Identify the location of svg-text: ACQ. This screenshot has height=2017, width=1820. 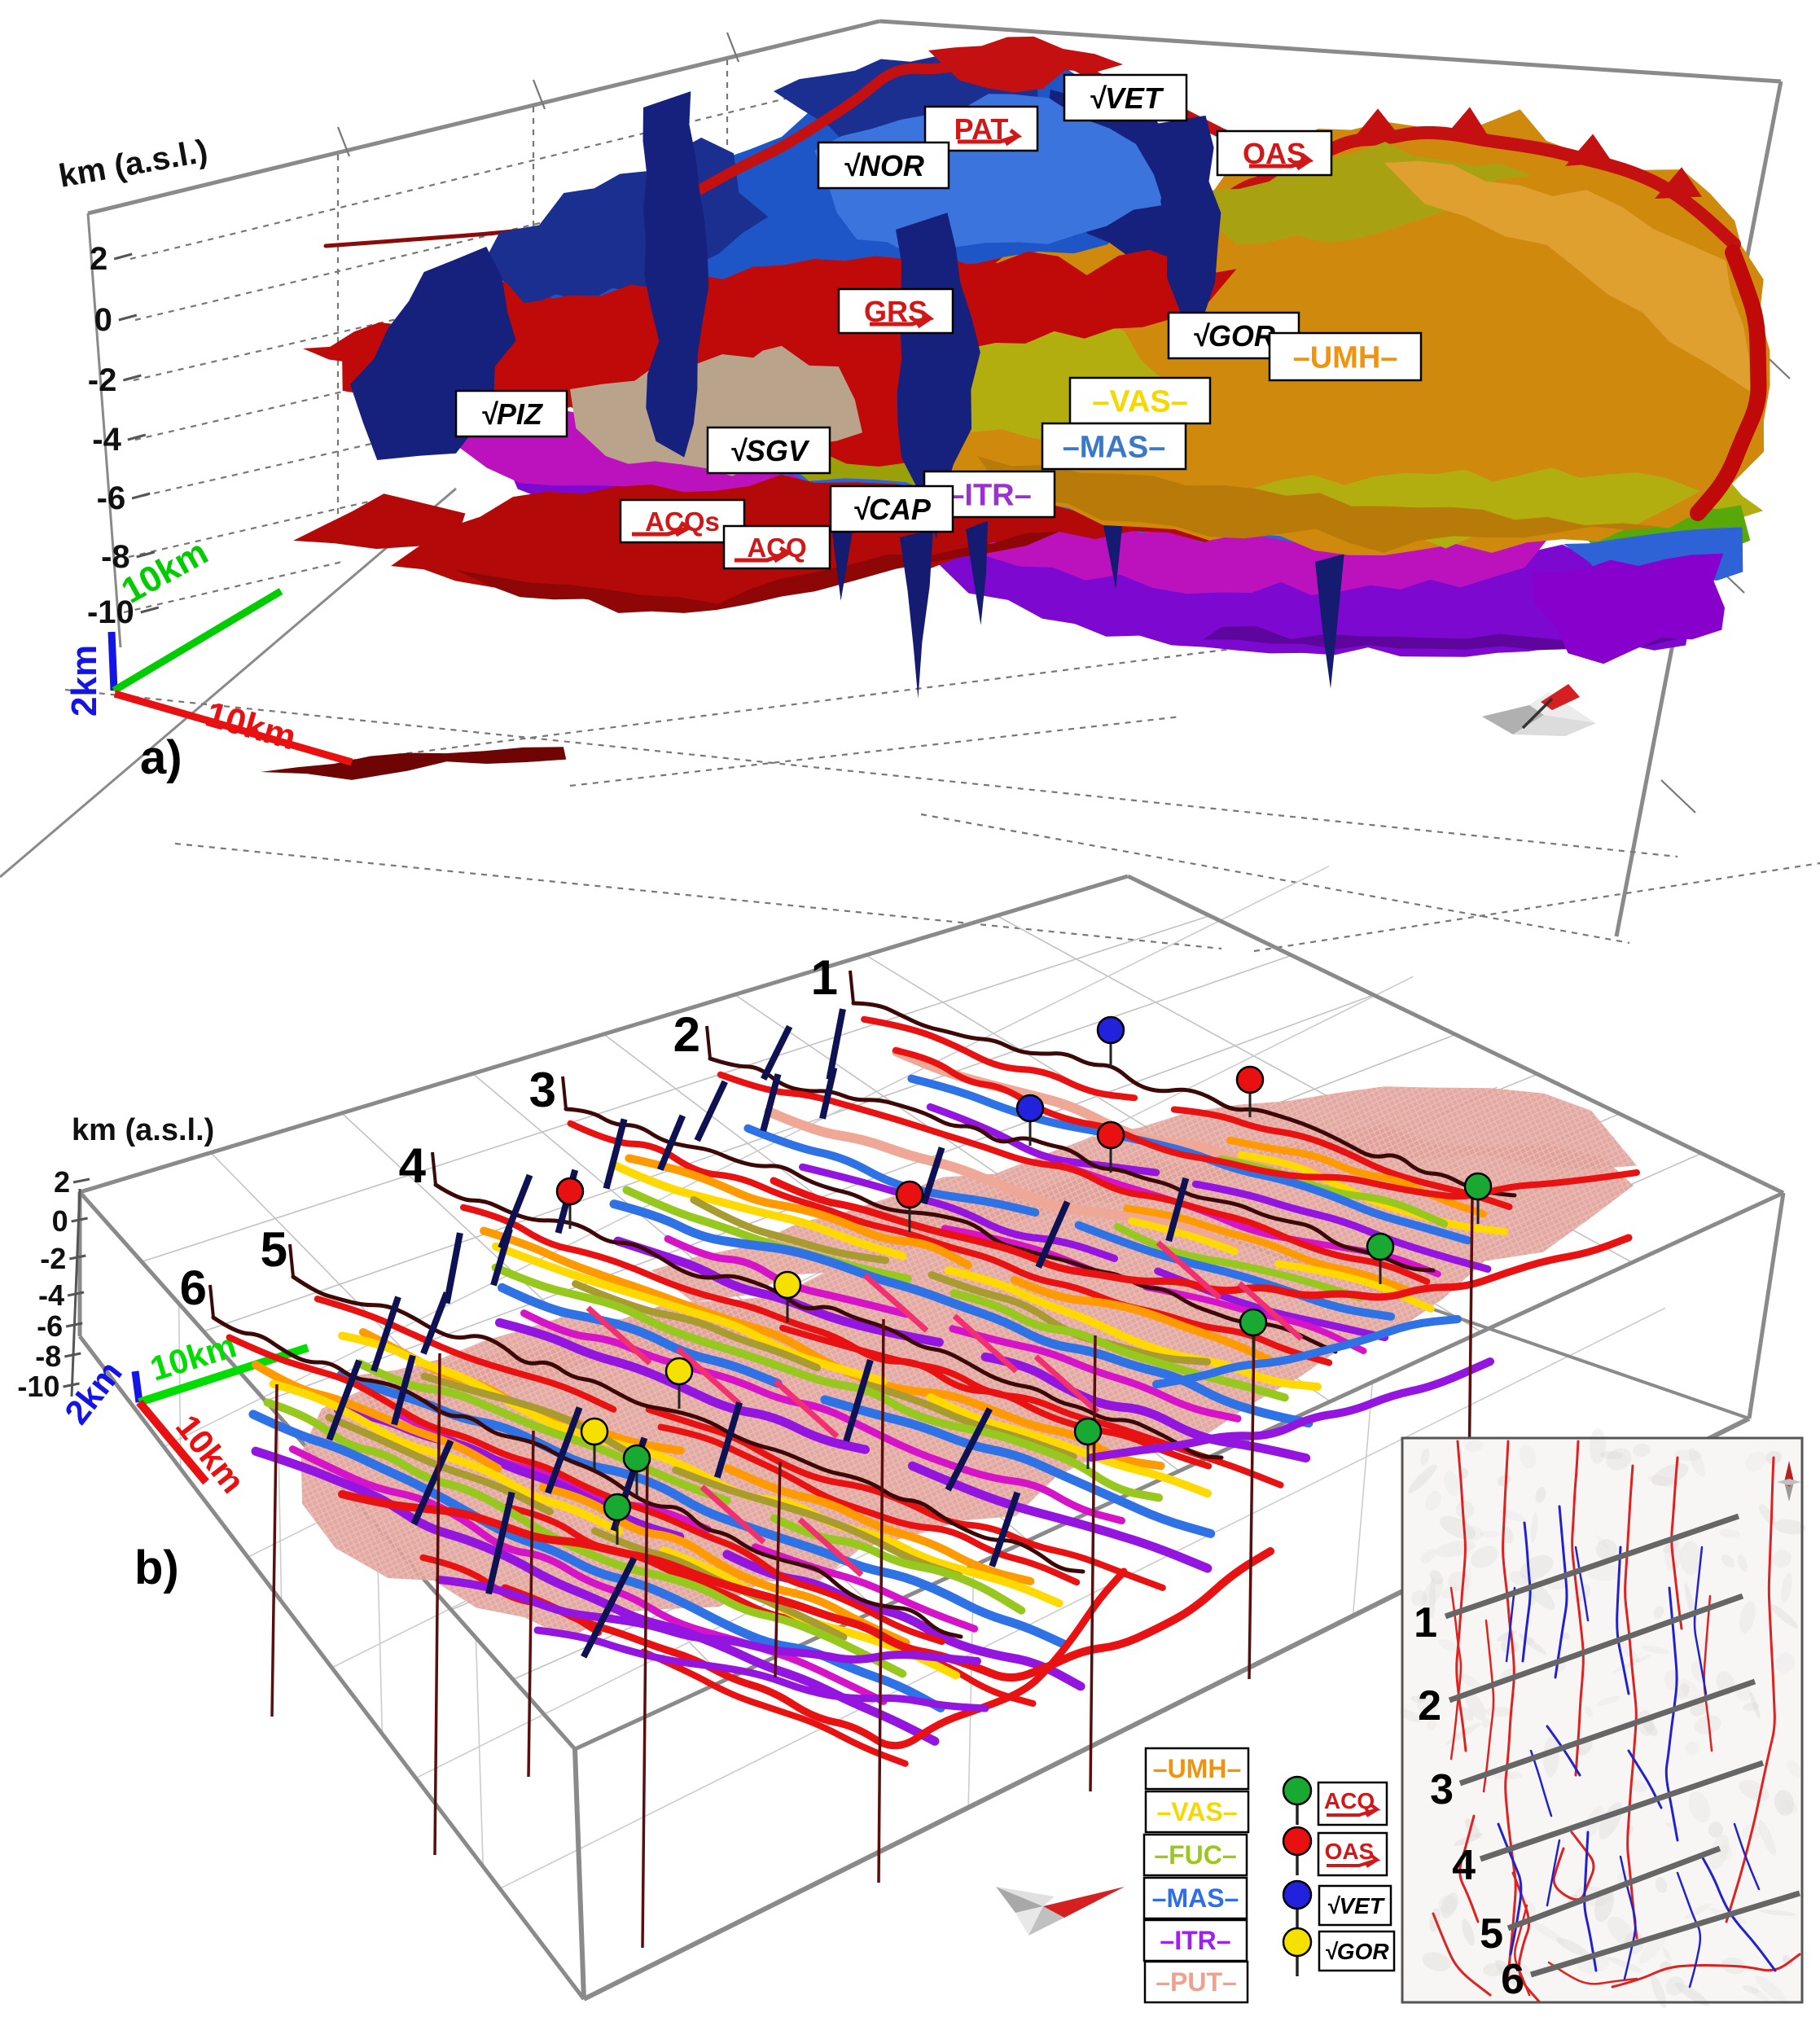
(1349, 1801).